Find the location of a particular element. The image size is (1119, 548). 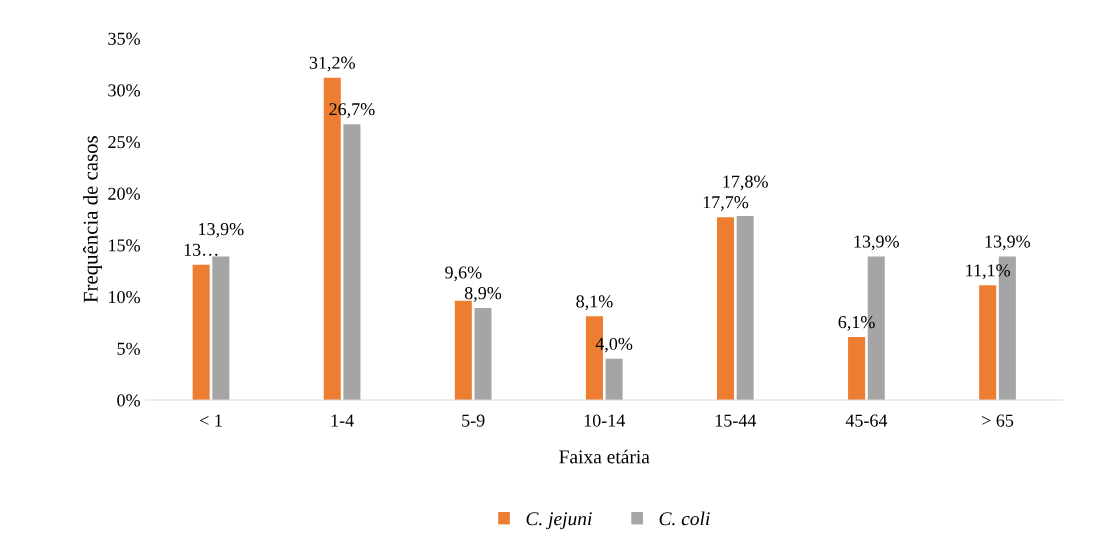

x-tick-label: 15-44 is located at coordinates (736, 420).